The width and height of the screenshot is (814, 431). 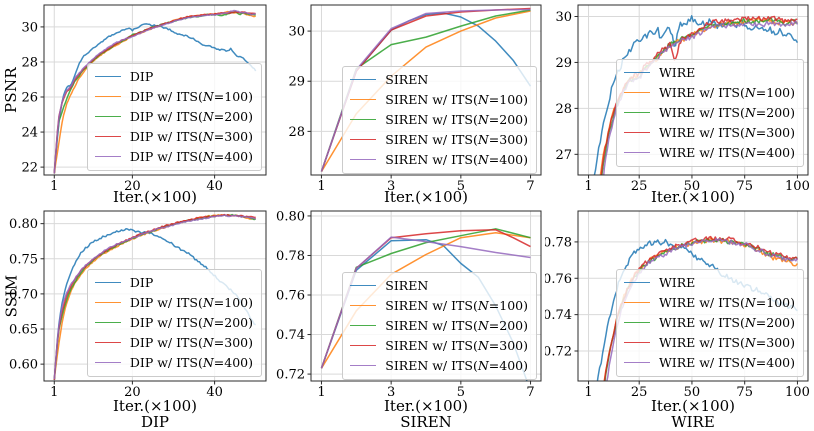 I want to click on legend-label: SIREN w/ ITS(N=300), so click(x=456, y=139).